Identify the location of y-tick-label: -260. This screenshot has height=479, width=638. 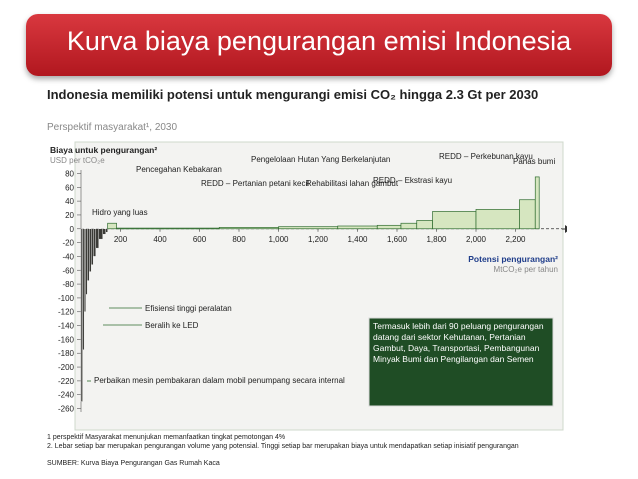
(66, 409).